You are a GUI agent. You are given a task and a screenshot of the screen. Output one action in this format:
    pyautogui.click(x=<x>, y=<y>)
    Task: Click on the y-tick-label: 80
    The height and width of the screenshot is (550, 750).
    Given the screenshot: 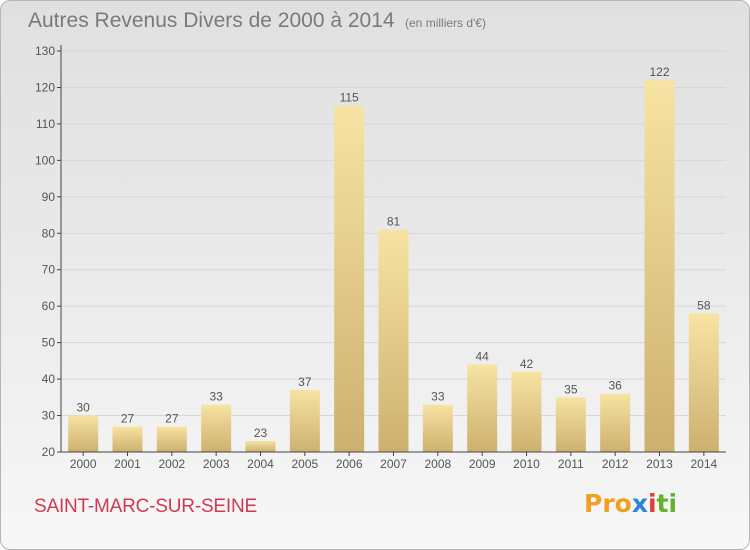 What is the action you would take?
    pyautogui.click(x=49, y=233)
    